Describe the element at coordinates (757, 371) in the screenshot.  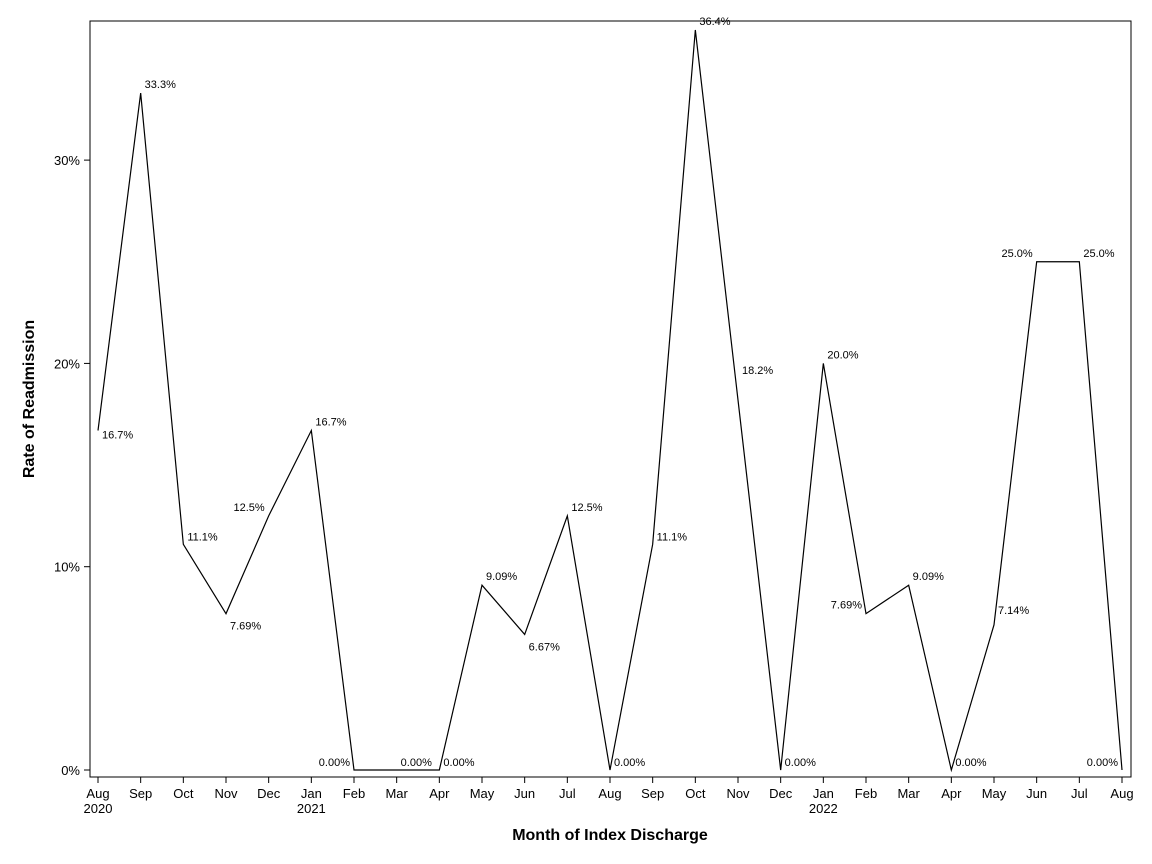
I see `data-label: 18.2%` at that location.